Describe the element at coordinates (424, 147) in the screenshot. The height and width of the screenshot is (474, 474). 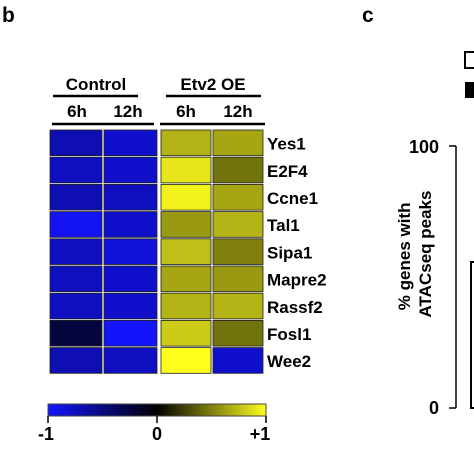
I see `y-tick-label-100: 100` at that location.